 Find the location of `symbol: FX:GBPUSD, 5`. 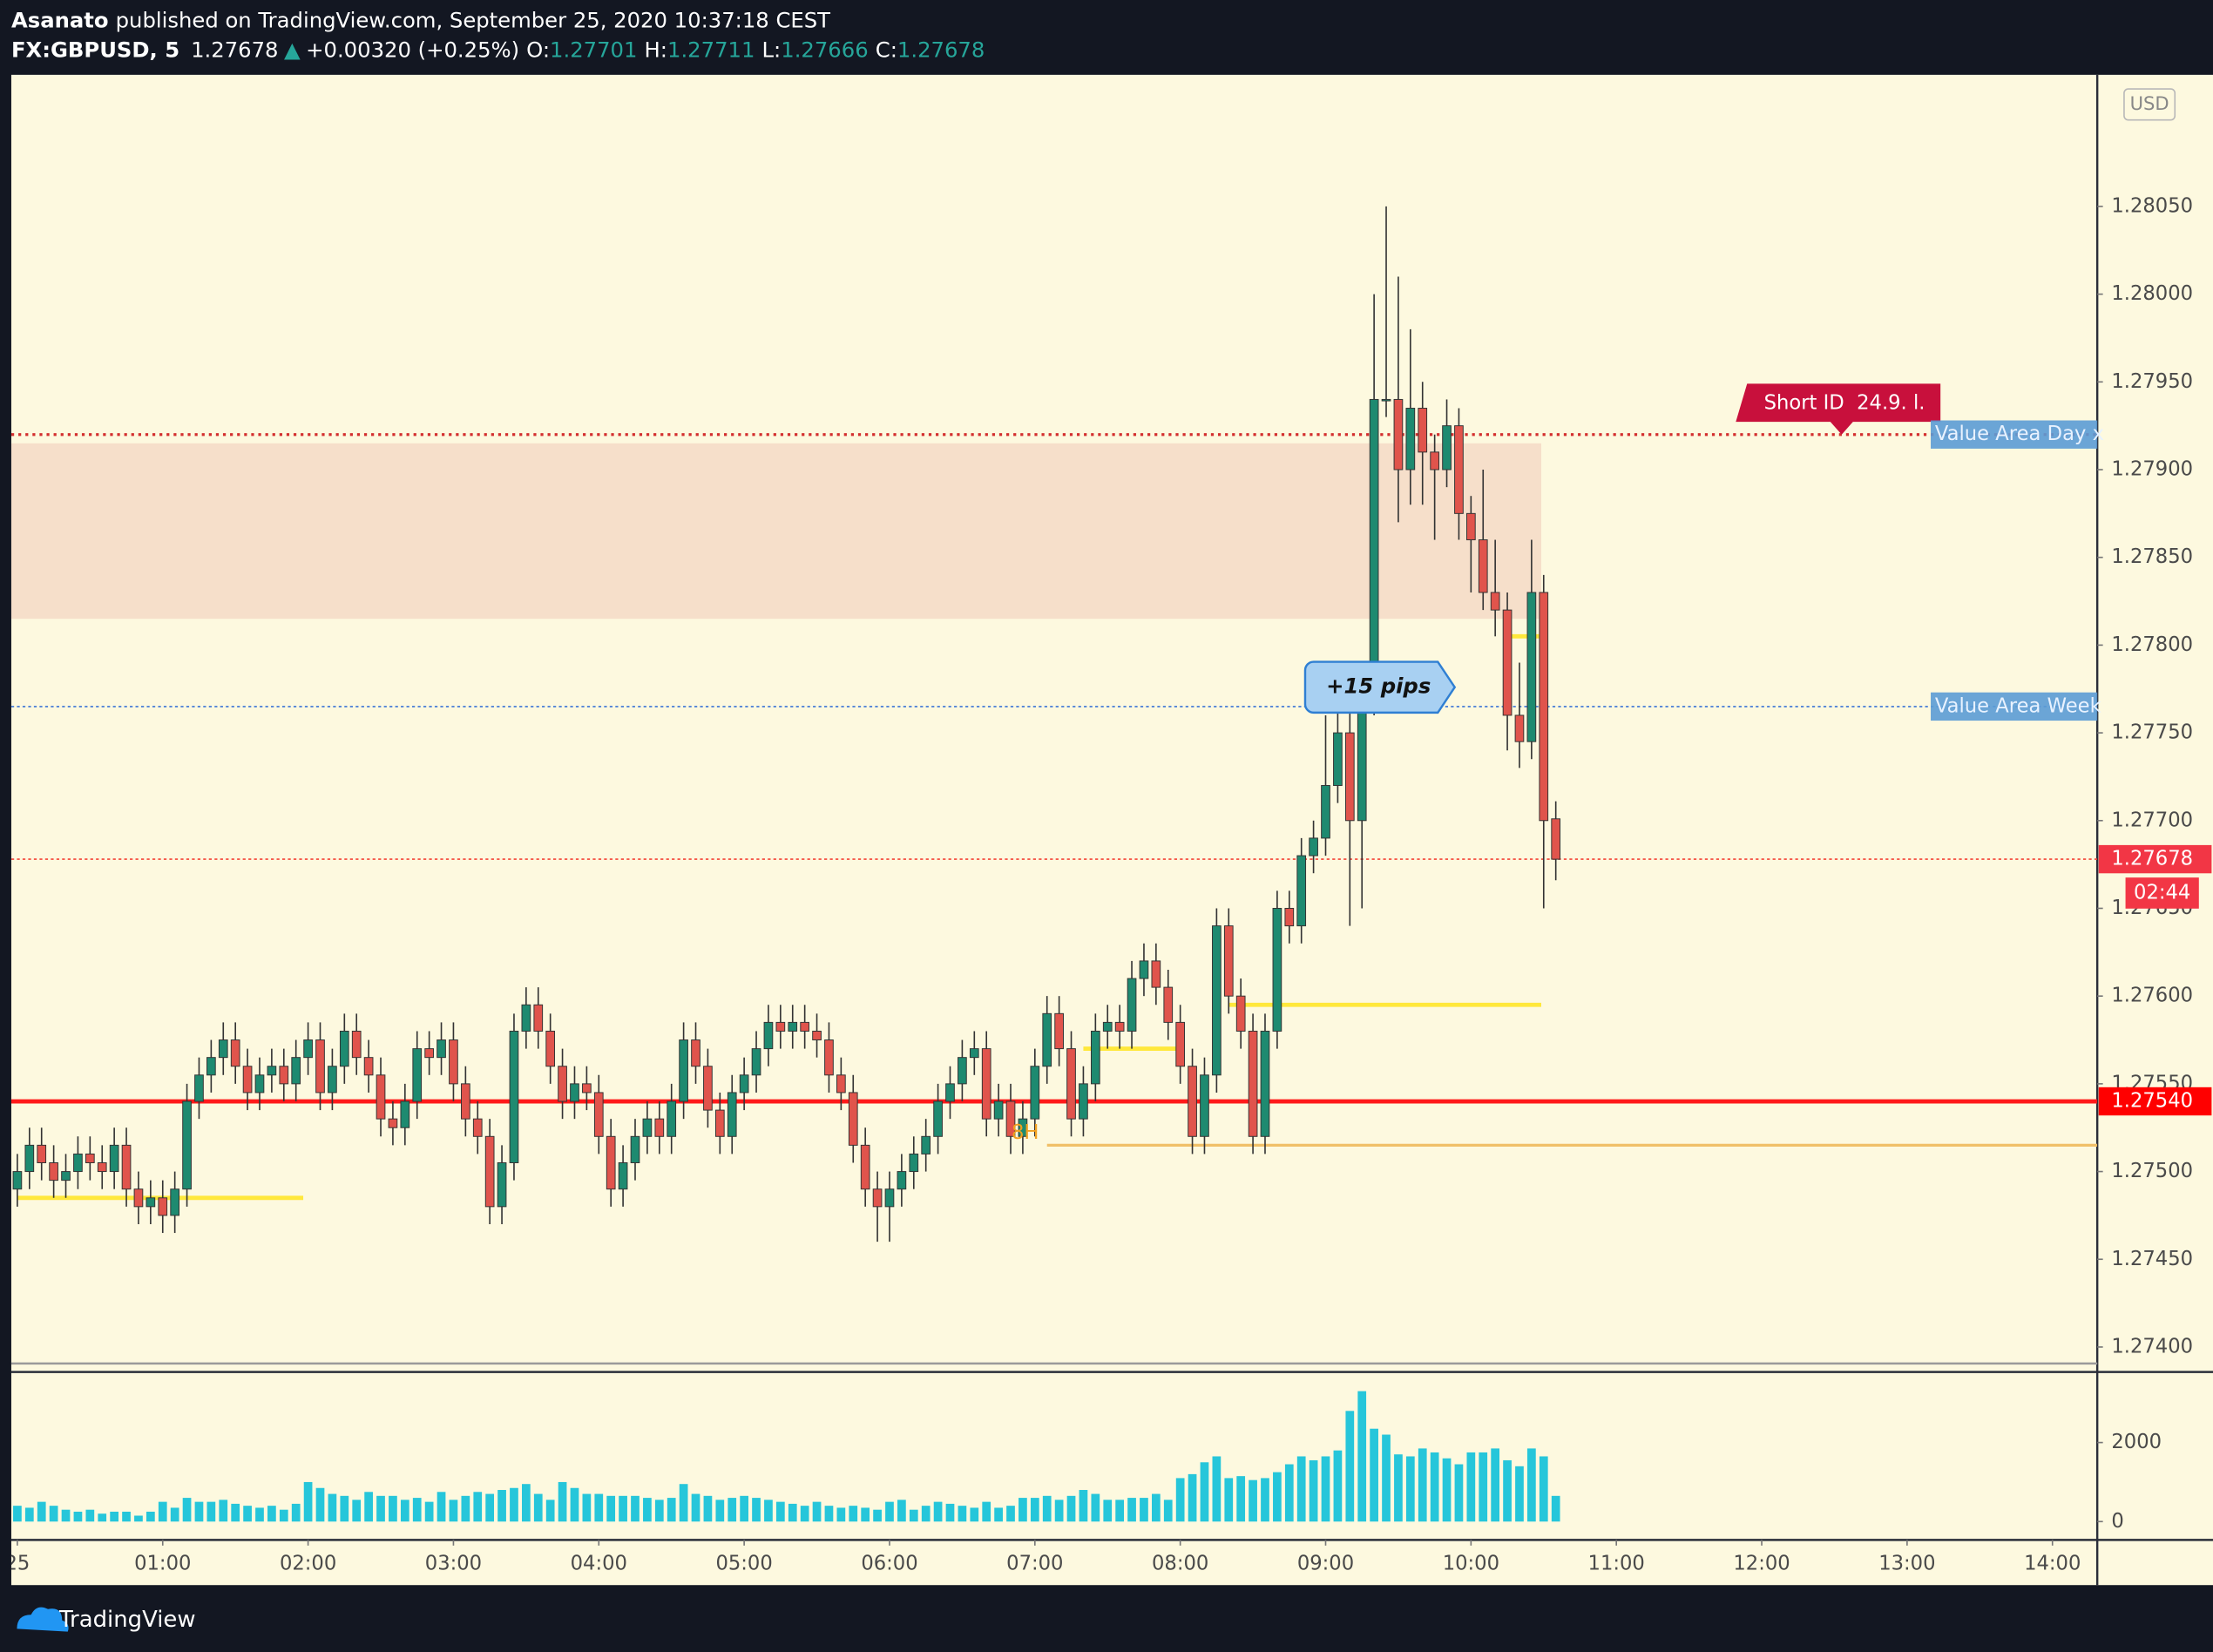

symbol: FX:GBPUSD, 5 is located at coordinates (95, 49).